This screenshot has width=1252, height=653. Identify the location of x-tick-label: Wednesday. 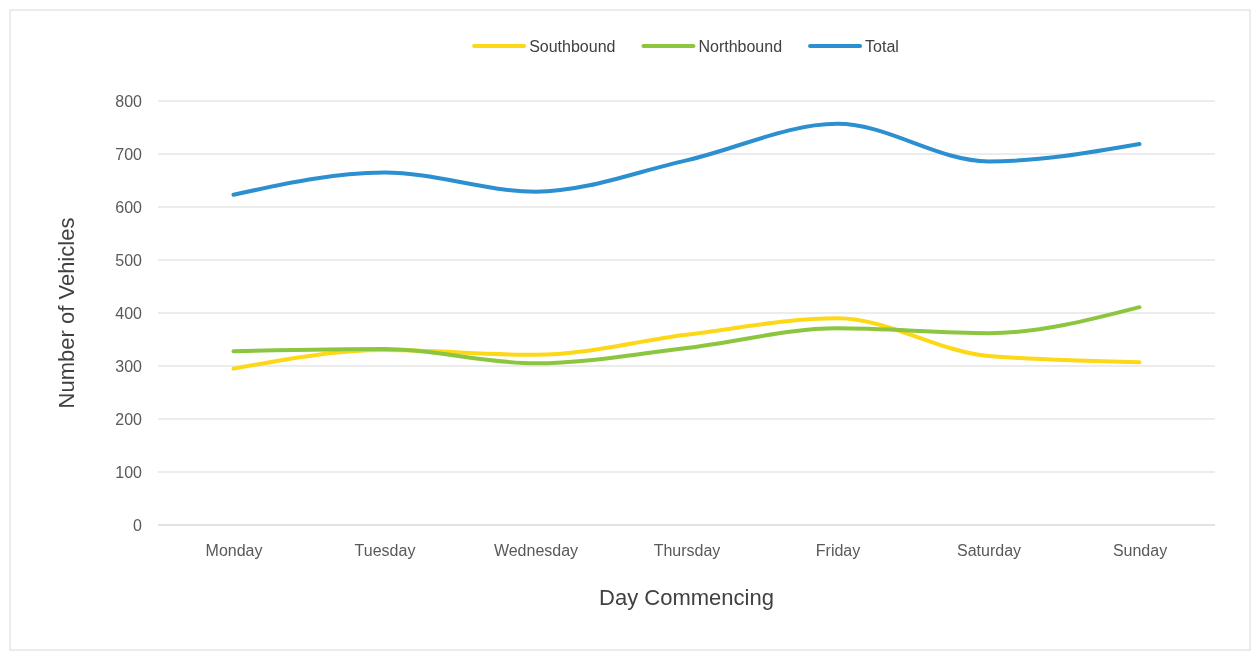
(536, 551).